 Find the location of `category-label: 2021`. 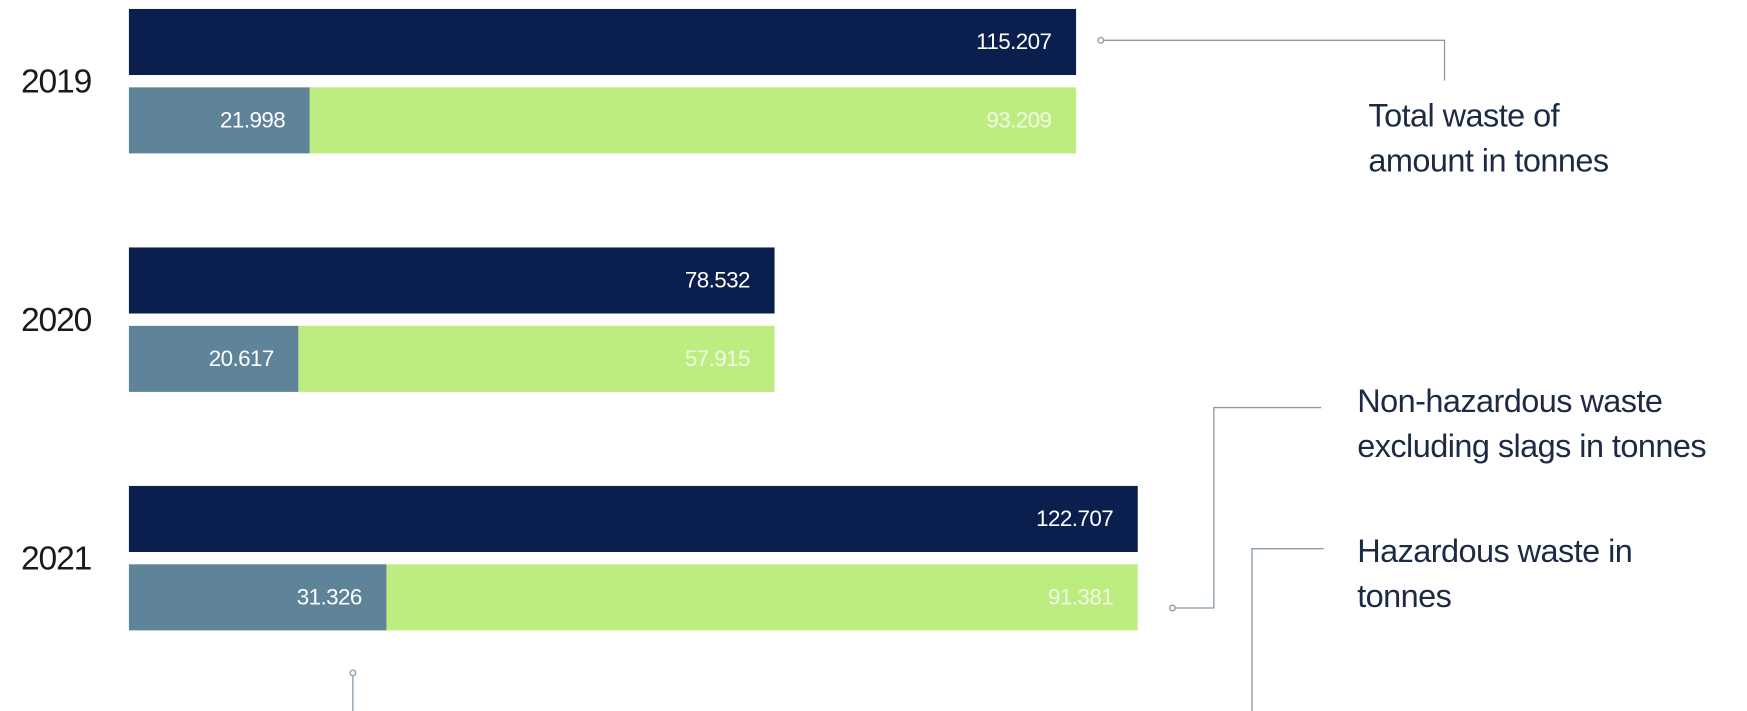

category-label: 2021 is located at coordinates (56, 558).